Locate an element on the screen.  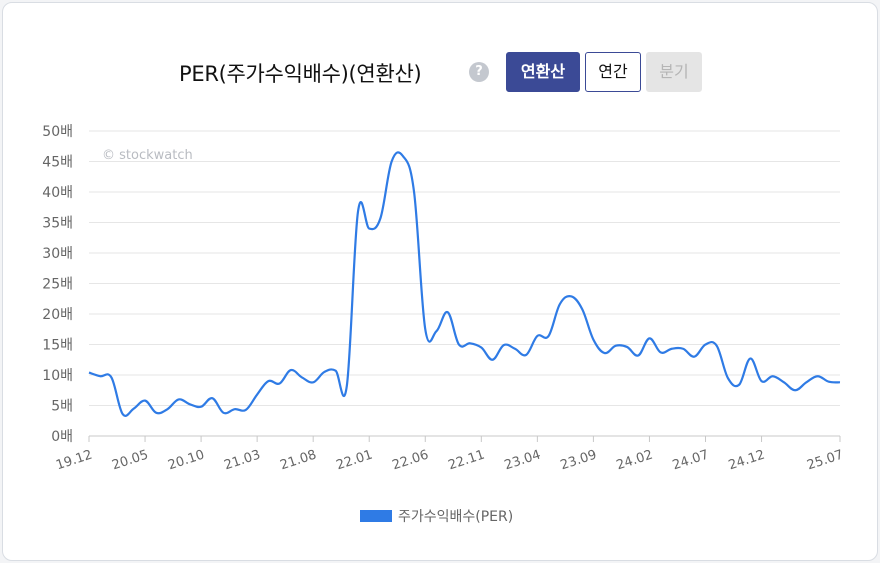
y-tick-label: 50배 is located at coordinates (57, 132).